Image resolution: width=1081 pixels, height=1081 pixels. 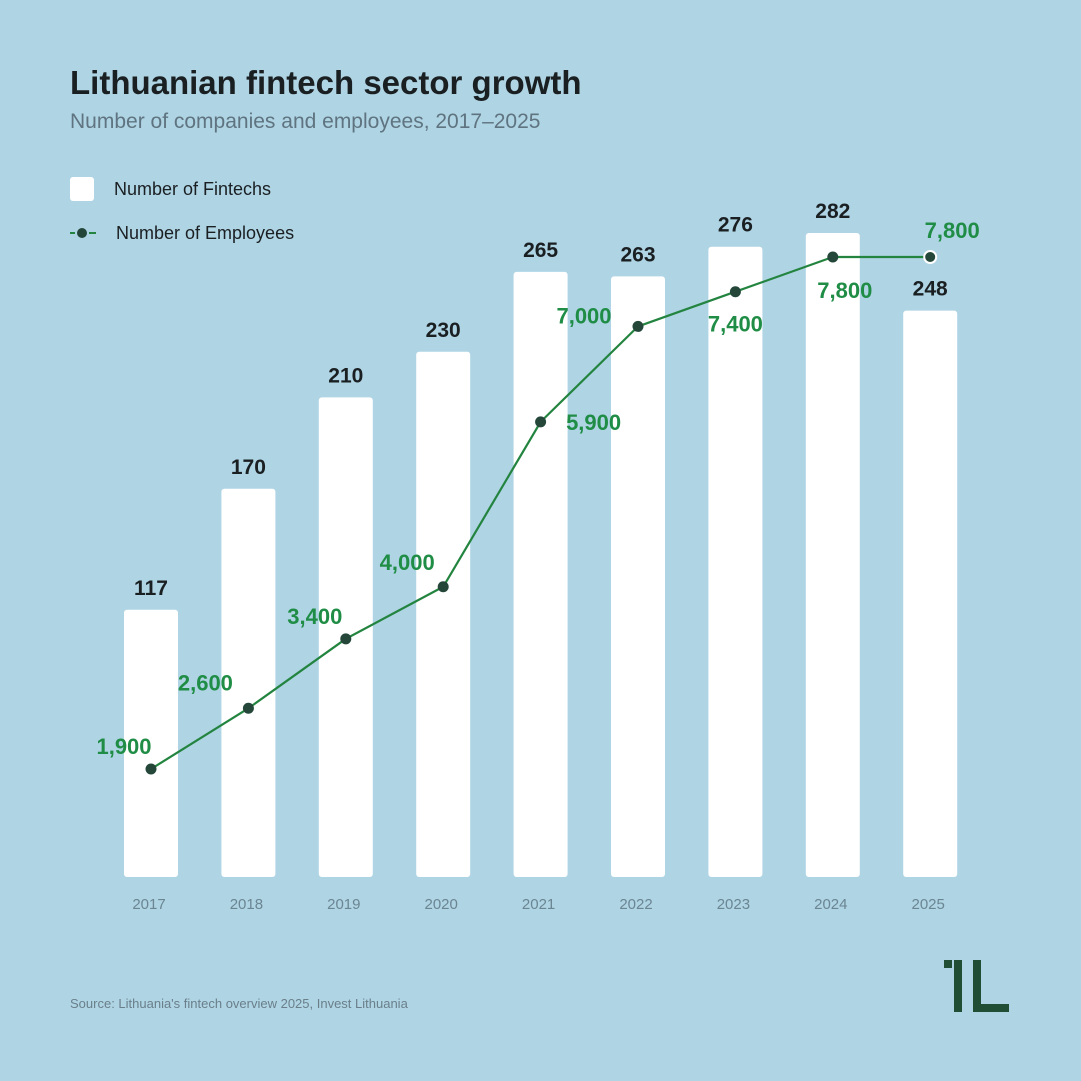 I want to click on bar-value-label-2023: 276, so click(x=735, y=225).